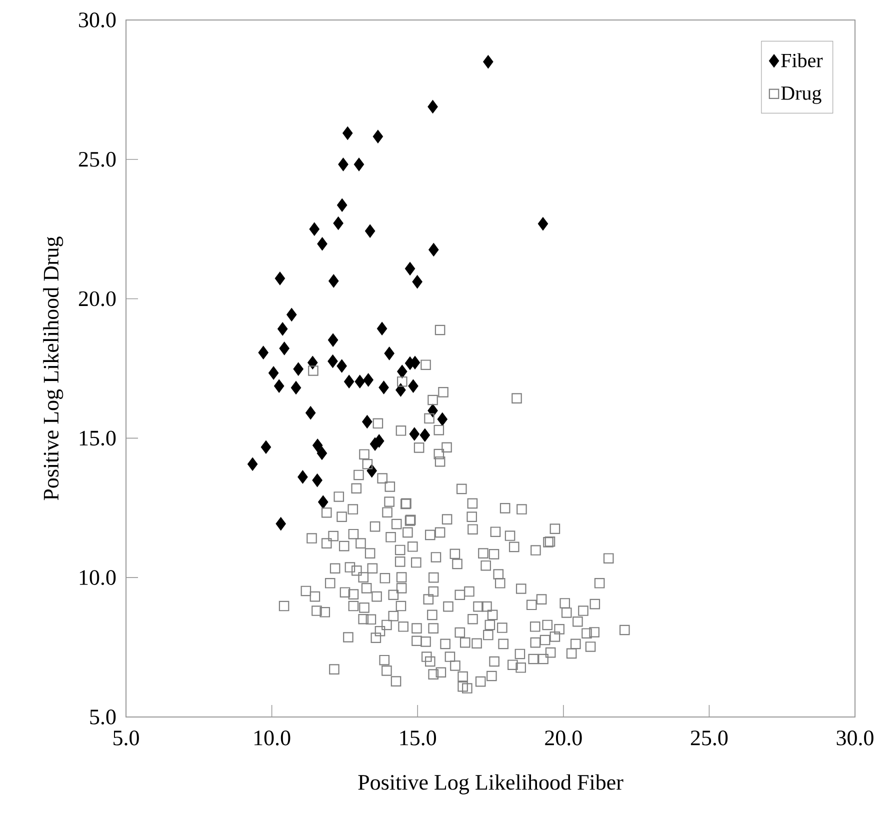 The image size is (889, 840). I want to click on x-tick-label: 30.0, so click(855, 738).